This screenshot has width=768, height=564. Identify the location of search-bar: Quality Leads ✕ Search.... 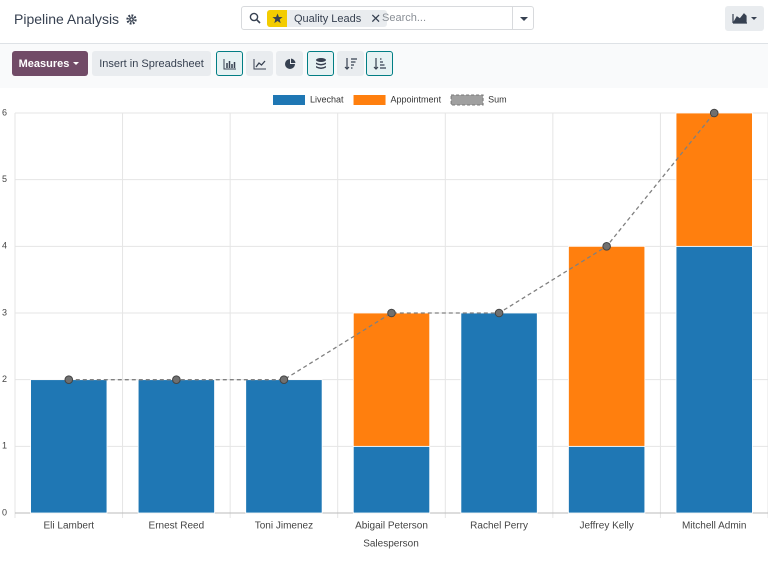
(387, 18).